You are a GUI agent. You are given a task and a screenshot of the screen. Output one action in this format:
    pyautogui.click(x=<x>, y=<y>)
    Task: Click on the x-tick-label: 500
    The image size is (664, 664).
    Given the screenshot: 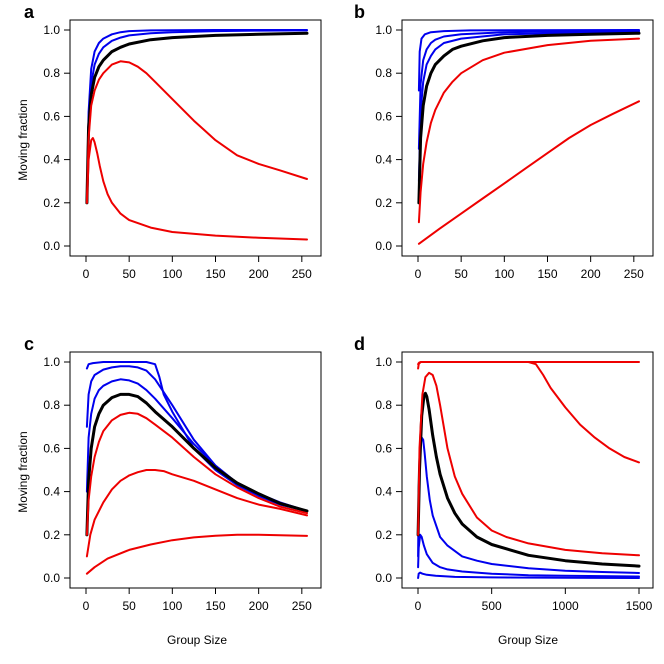 What is the action you would take?
    pyautogui.click(x=492, y=606)
    